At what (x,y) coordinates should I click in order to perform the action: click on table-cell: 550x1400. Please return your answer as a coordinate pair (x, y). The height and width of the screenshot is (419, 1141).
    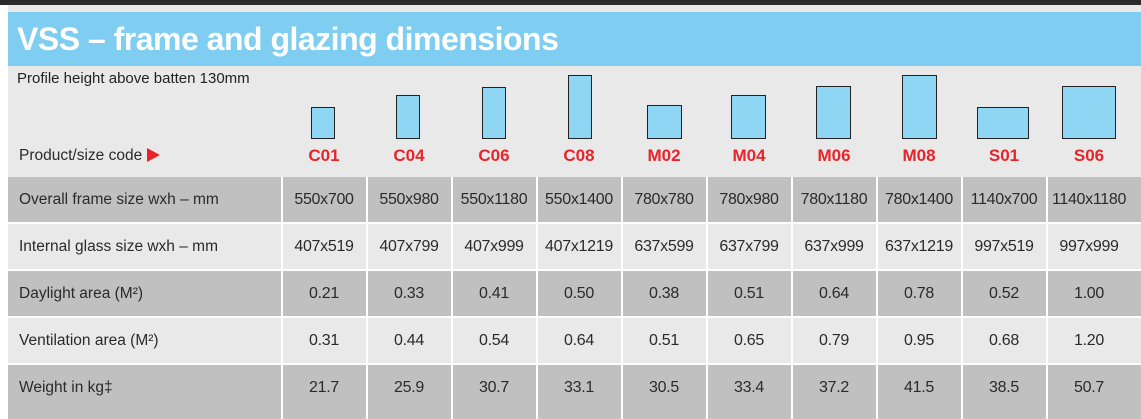
    Looking at the image, I should click on (579, 199).